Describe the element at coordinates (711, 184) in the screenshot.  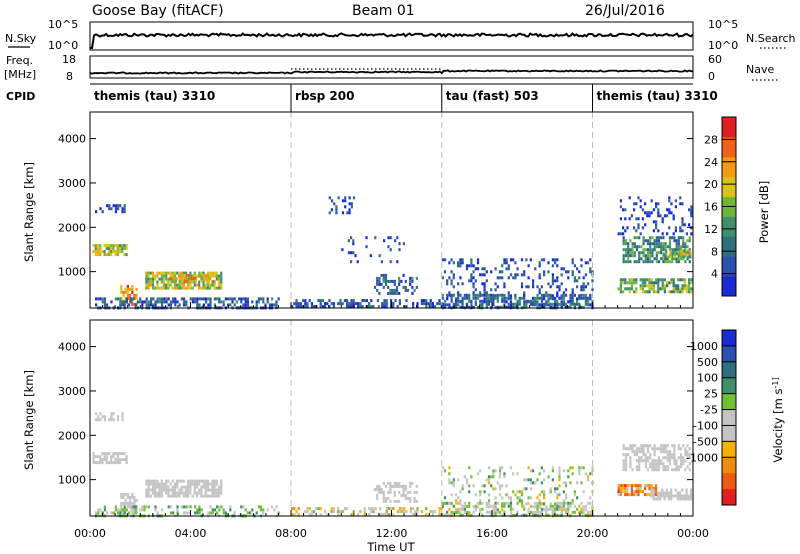
I see `colorbar-tick-label: 20` at that location.